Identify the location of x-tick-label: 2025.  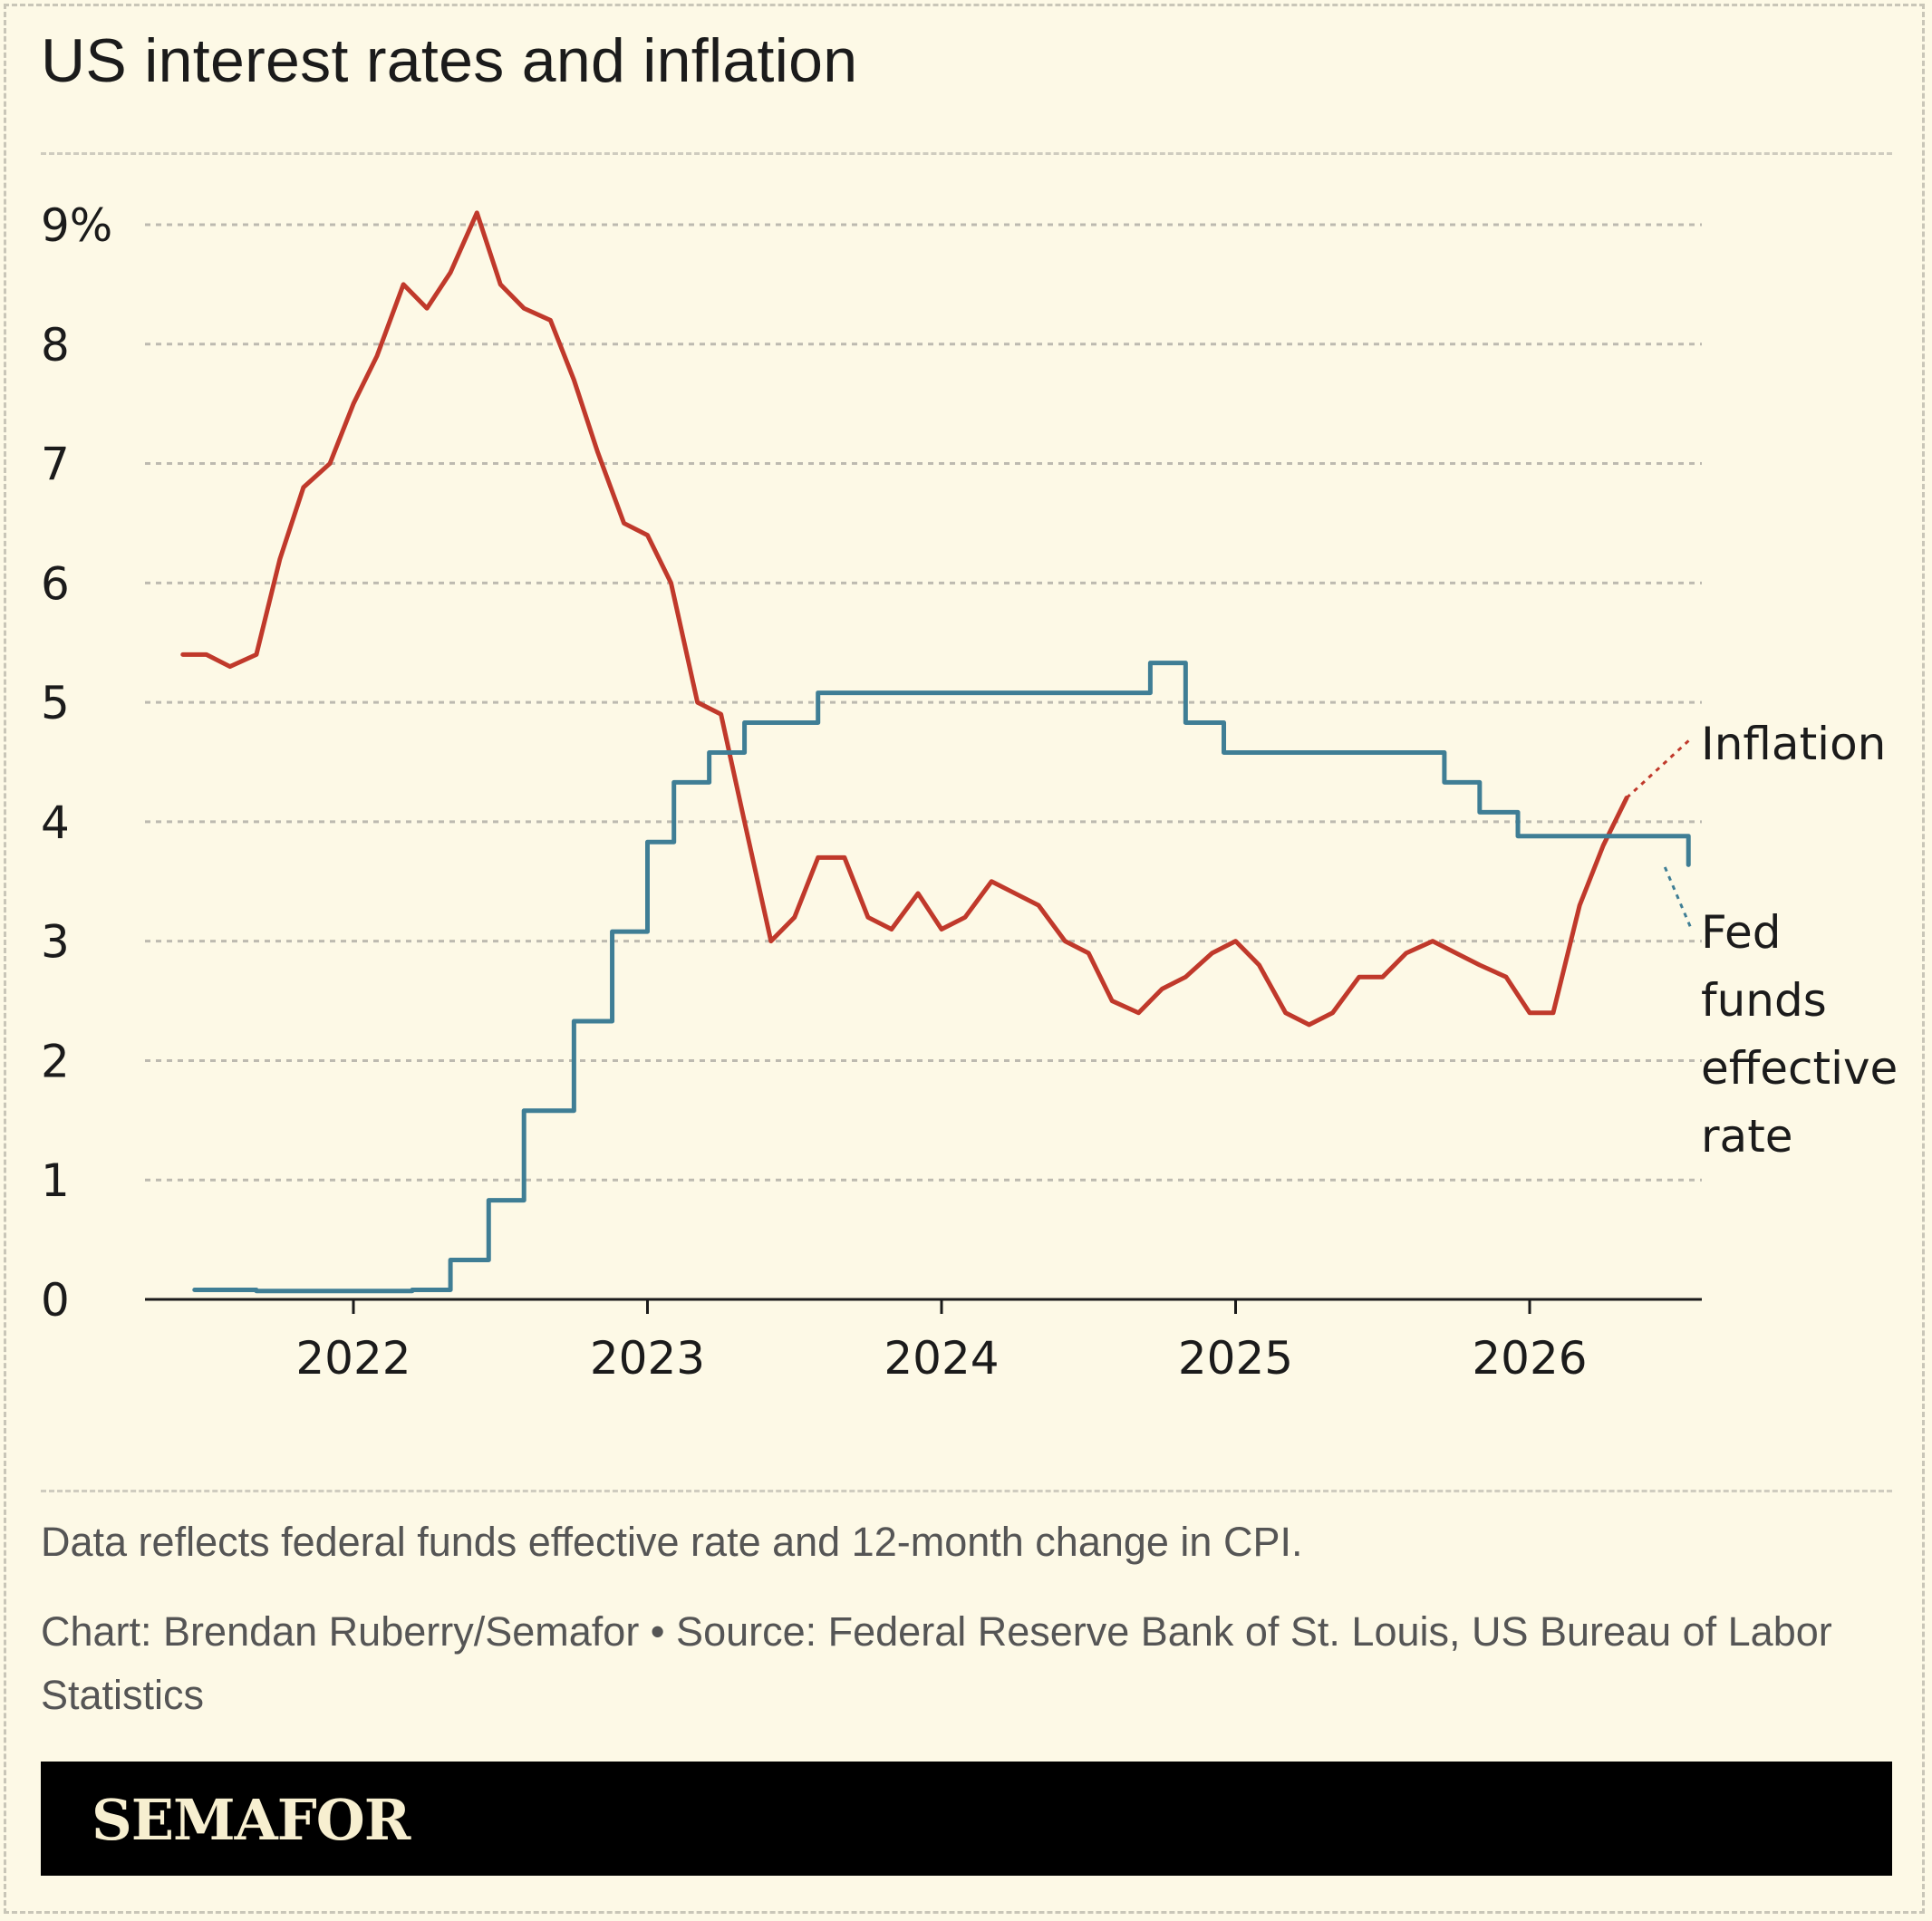
(1235, 1359).